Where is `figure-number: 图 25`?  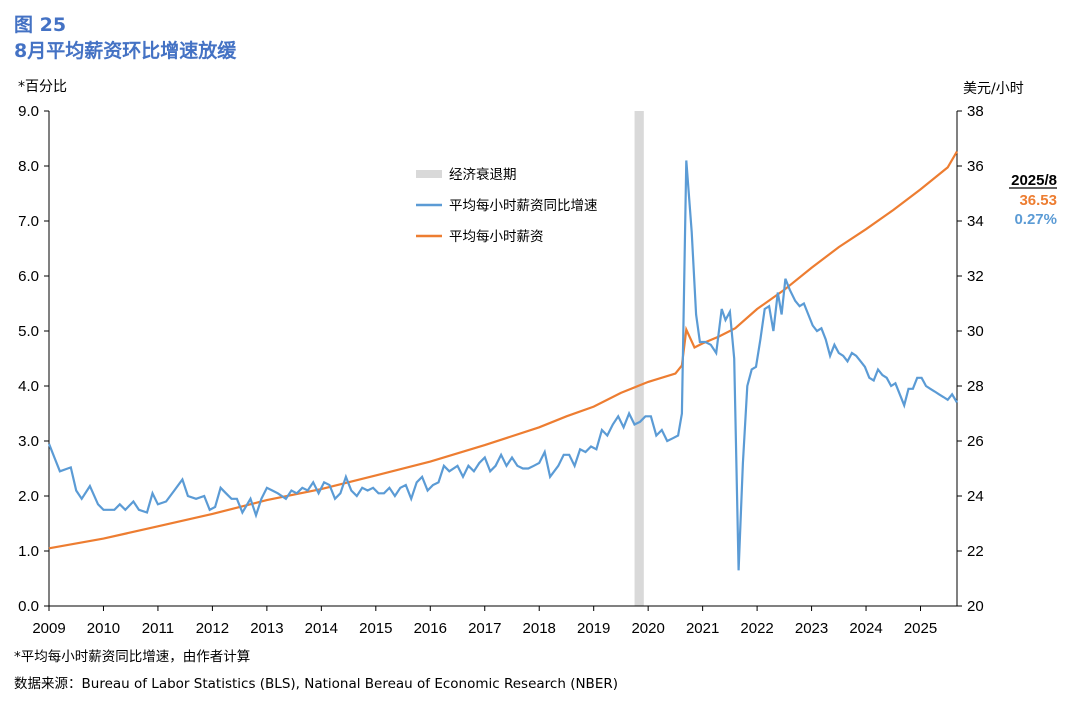
figure-number: 图 25 is located at coordinates (40, 25).